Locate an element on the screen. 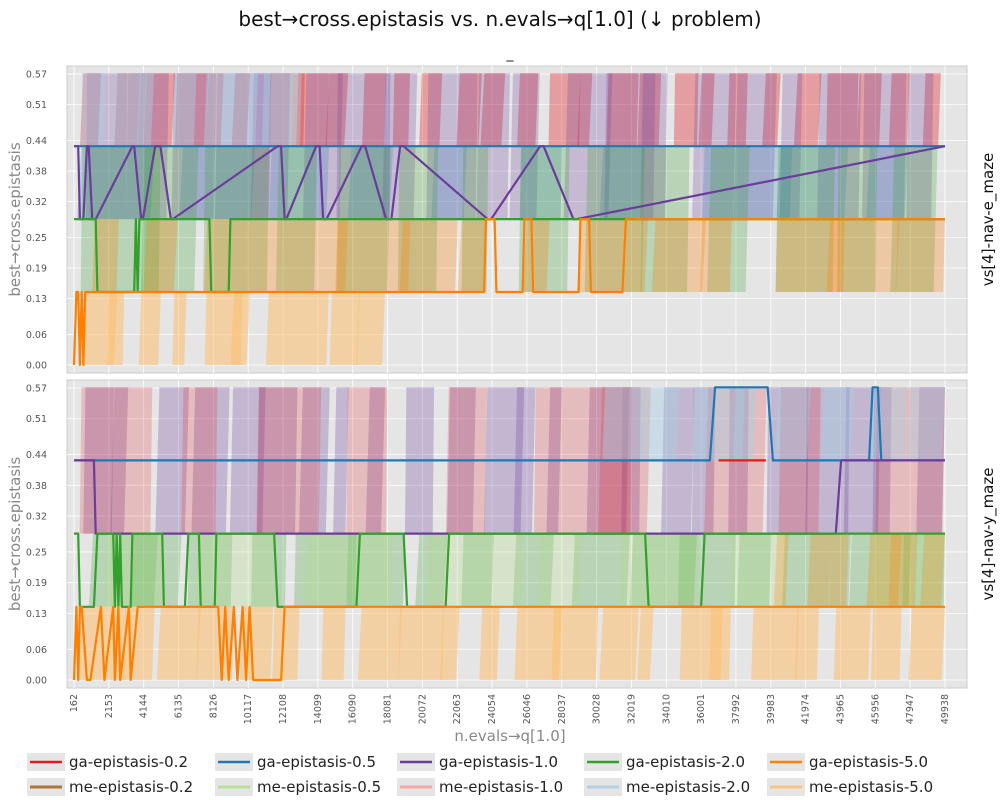 This screenshot has width=1000, height=800. y-tick-label: 0.00 is located at coordinates (36, 366).